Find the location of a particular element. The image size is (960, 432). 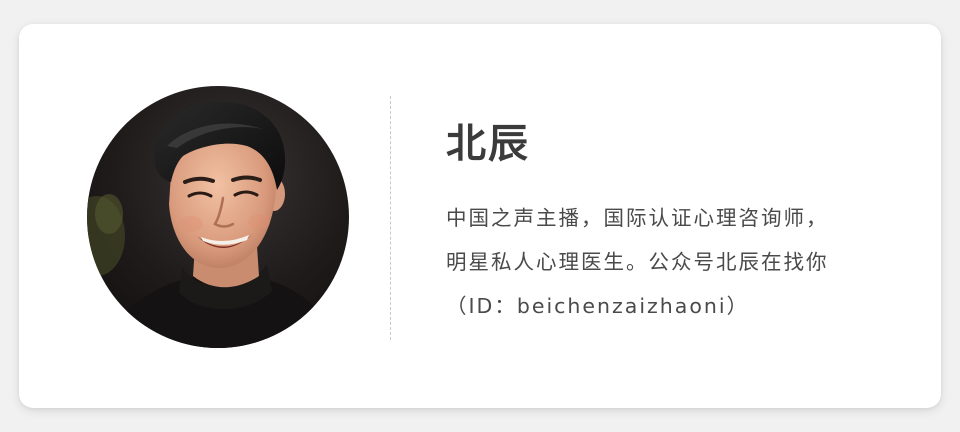

bio-line: 中国之声主播，国际认证心理咨询师， is located at coordinates (637, 218).